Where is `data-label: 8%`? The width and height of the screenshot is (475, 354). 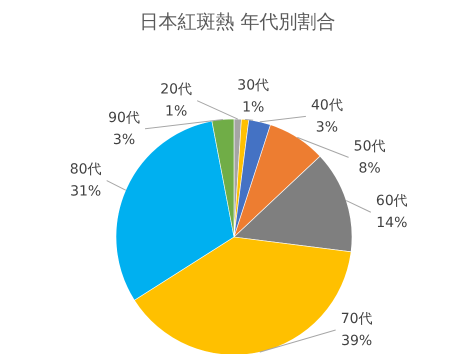
data-label: 8% is located at coordinates (369, 168).